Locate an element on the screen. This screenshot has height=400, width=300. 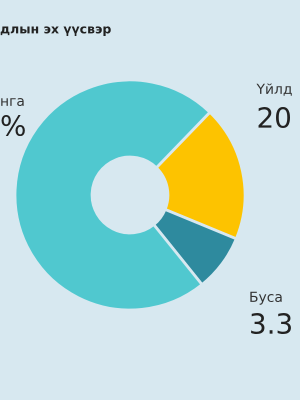
slice-label: нга is located at coordinates (12, 102).